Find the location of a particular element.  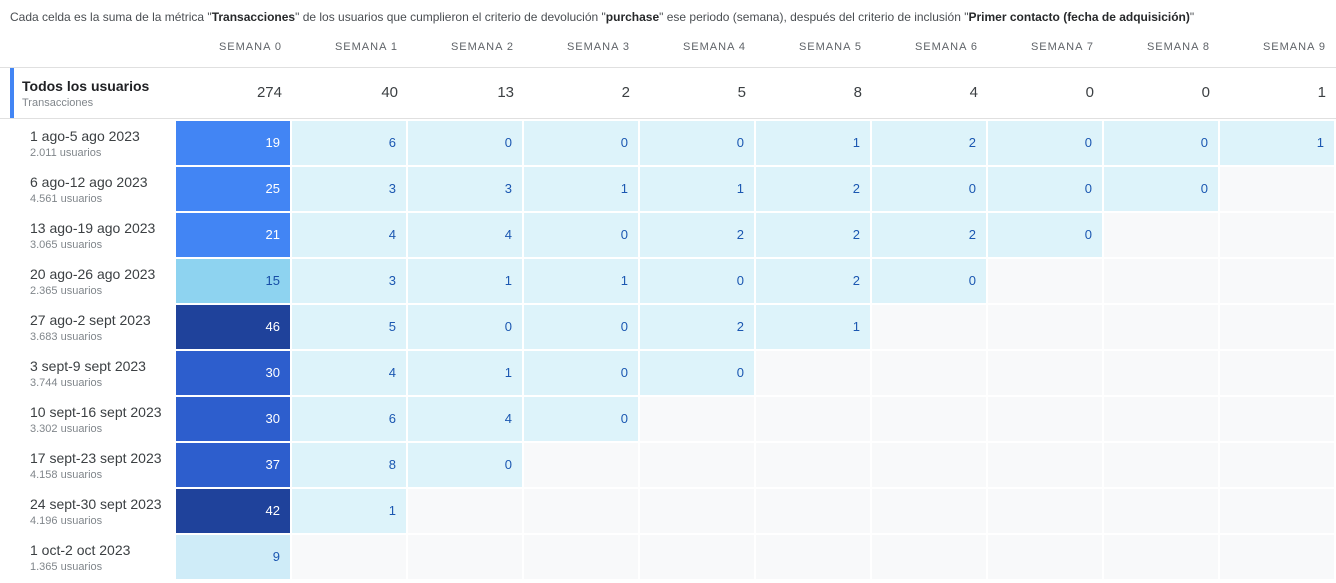

cohort-date-label: 20 ago-26 ago 2023 is located at coordinates (93, 273).